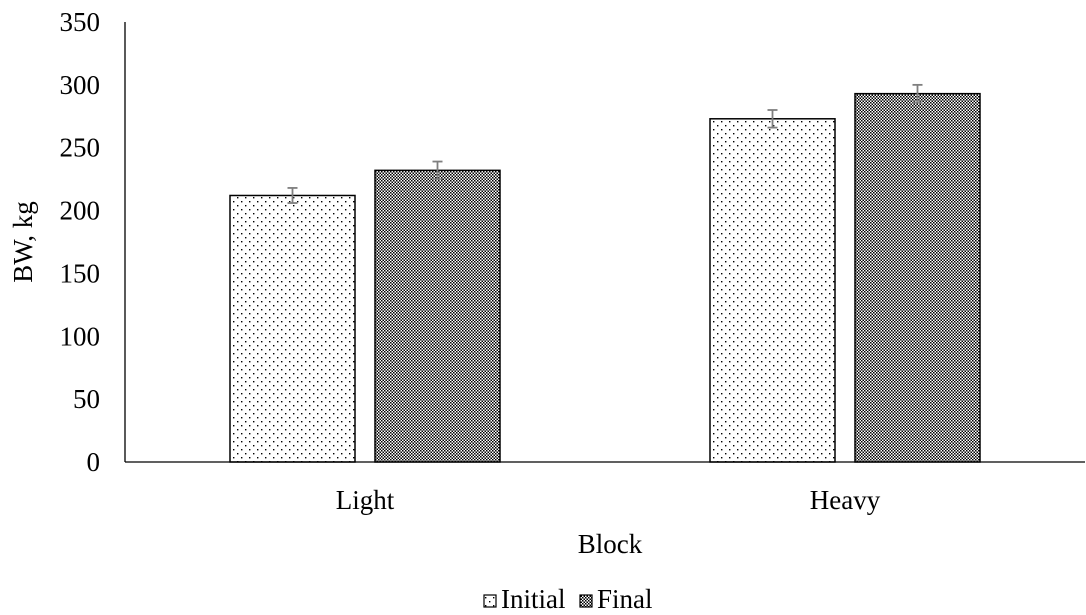 The height and width of the screenshot is (615, 1086). What do you see at coordinates (365, 500) in the screenshot?
I see `x-tick-label: Light` at bounding box center [365, 500].